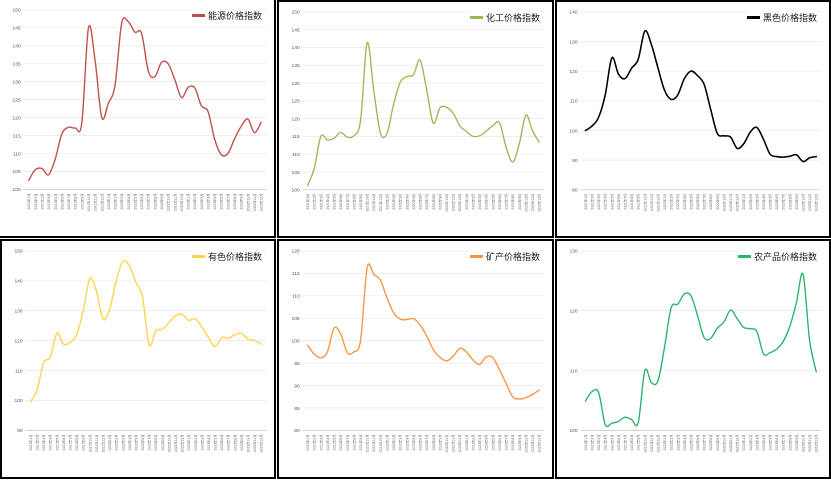 Image resolution: width=831 pixels, height=480 pixels. I want to click on svg-text: 110, so click(17, 154).